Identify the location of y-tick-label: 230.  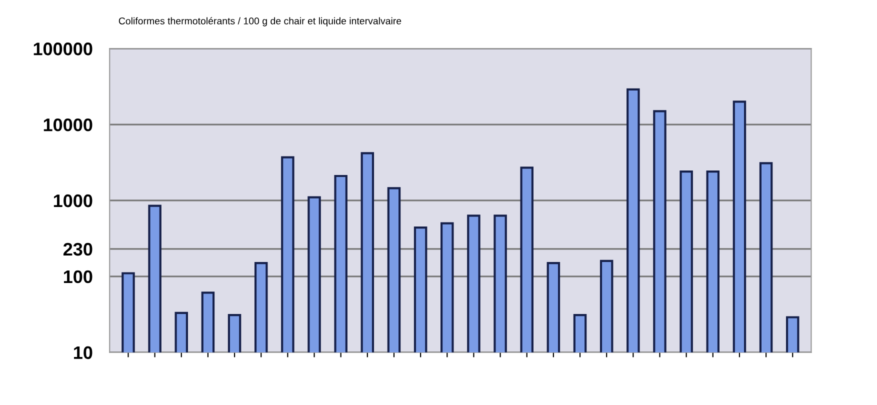
(77, 249).